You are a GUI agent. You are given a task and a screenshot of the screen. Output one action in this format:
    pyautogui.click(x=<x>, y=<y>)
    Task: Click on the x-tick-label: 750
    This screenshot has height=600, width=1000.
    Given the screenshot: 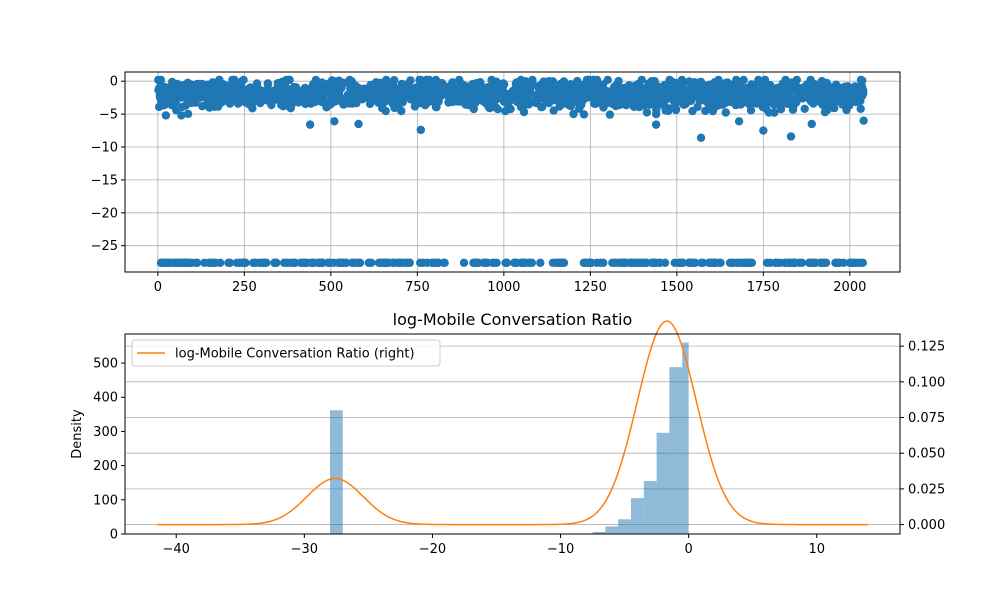 What is the action you would take?
    pyautogui.click(x=417, y=287)
    